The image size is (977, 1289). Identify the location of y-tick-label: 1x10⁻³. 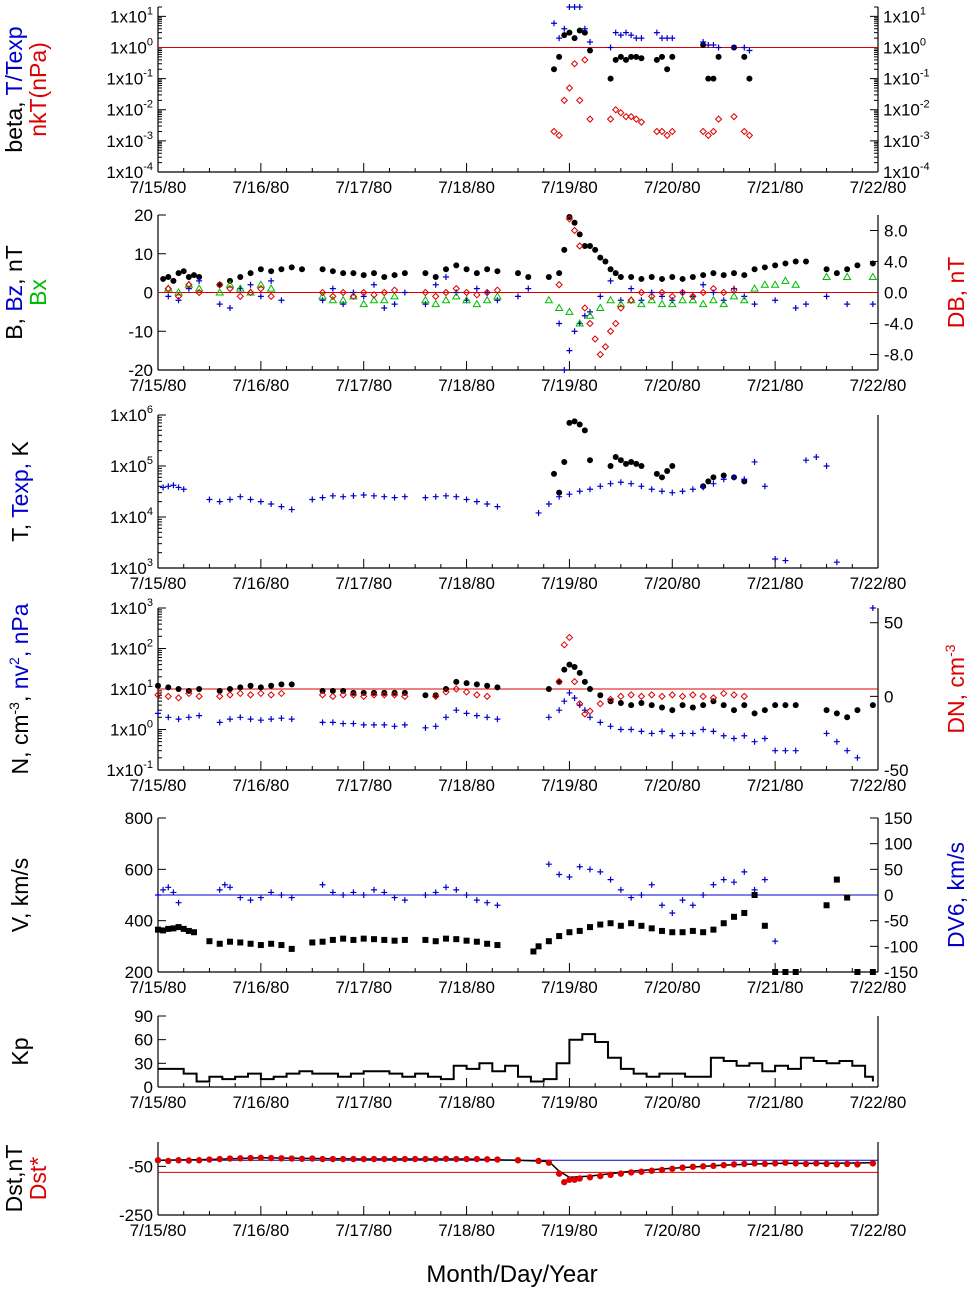
(129, 140).